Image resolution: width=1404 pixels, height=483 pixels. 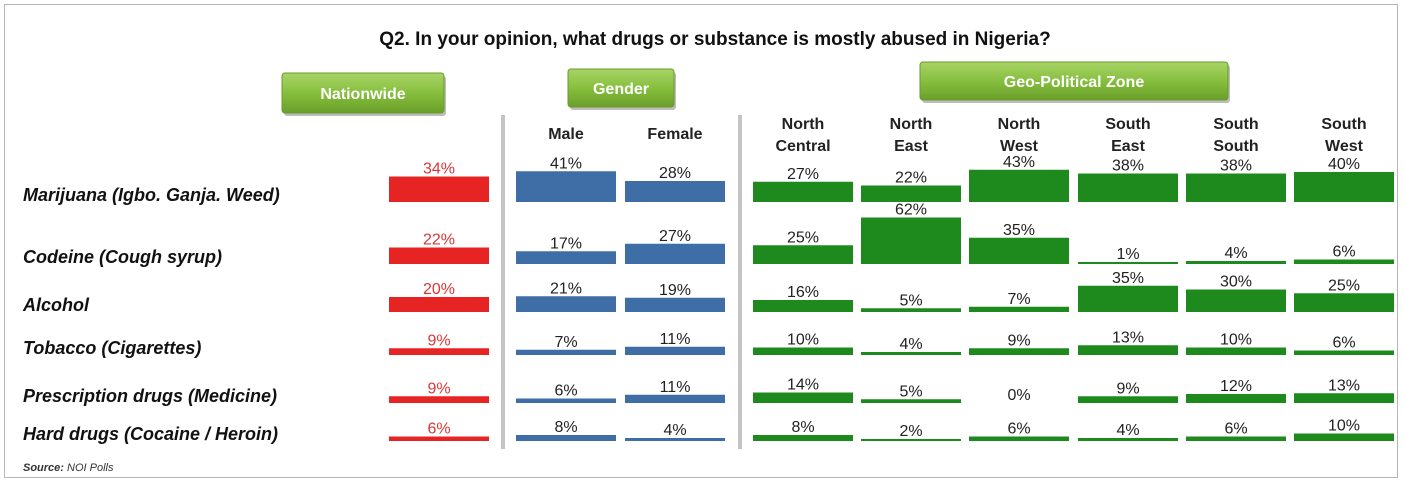 I want to click on bar-prescription-drugs-medicine-south-south, so click(x=1236, y=398).